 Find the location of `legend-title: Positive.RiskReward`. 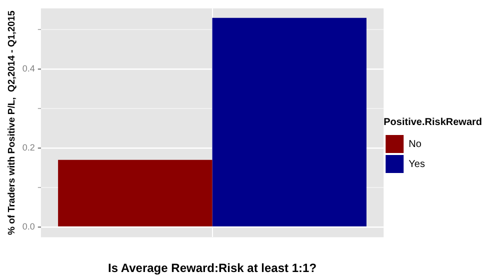

legend-title: Positive.RiskReward is located at coordinates (433, 122).